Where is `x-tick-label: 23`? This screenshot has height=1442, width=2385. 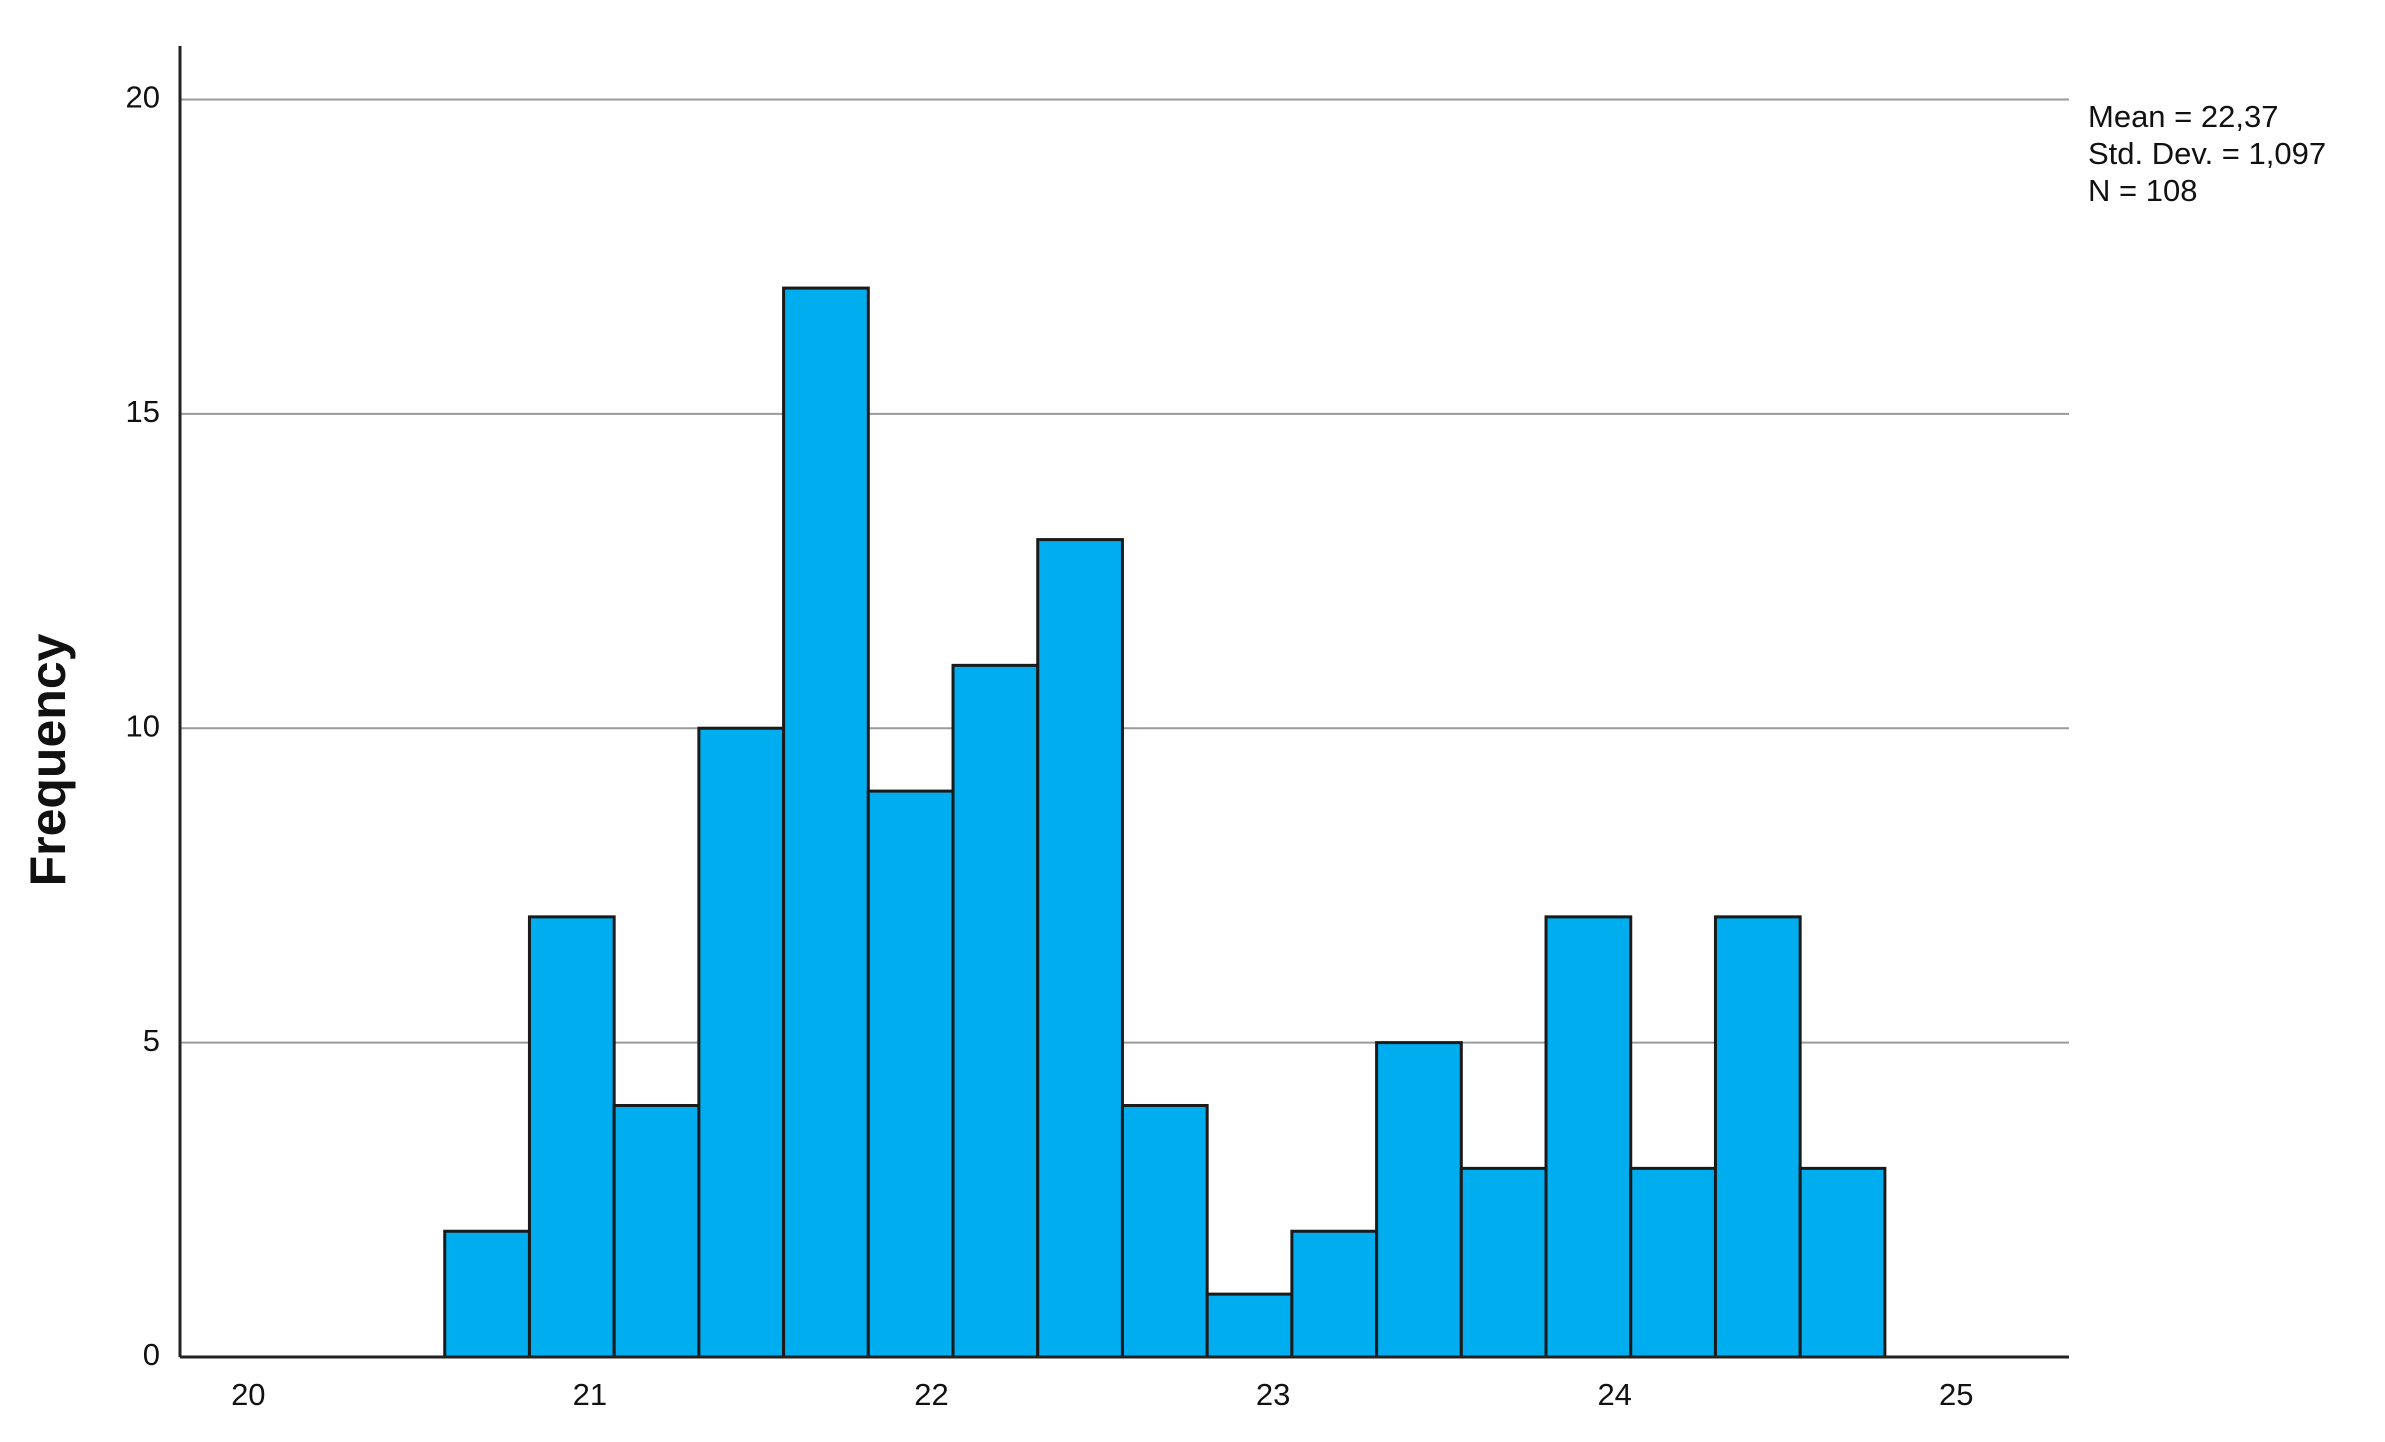
x-tick-label: 23 is located at coordinates (1273, 1394).